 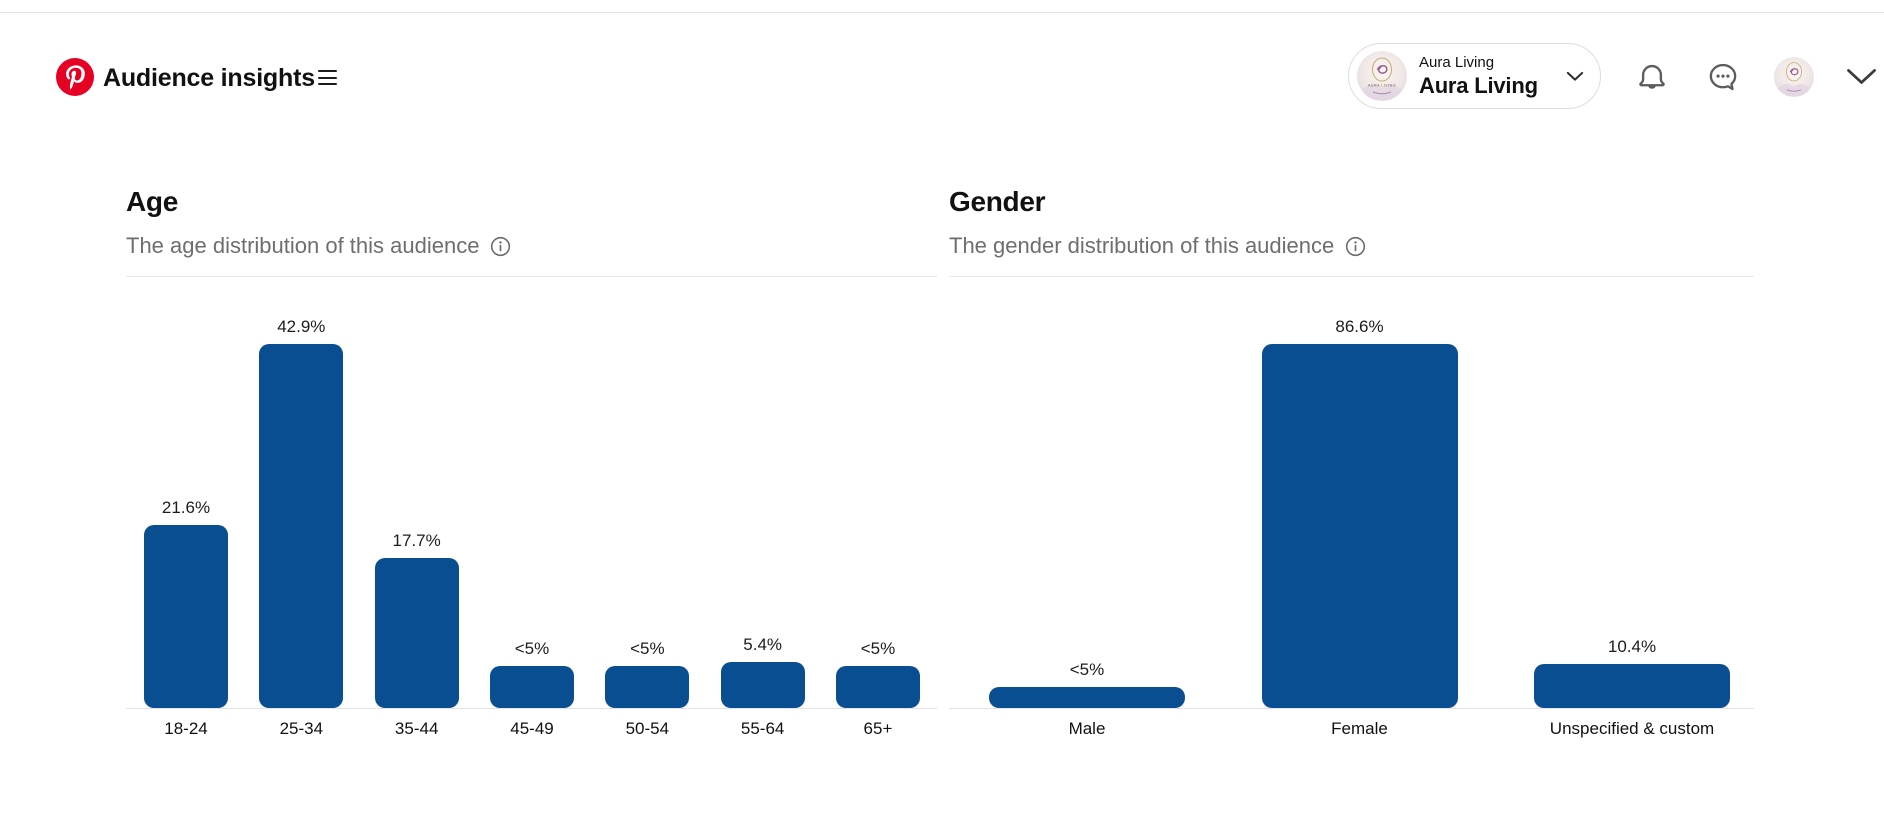 What do you see at coordinates (416, 540) in the screenshot?
I see `bar-value-label: 17.7%` at bounding box center [416, 540].